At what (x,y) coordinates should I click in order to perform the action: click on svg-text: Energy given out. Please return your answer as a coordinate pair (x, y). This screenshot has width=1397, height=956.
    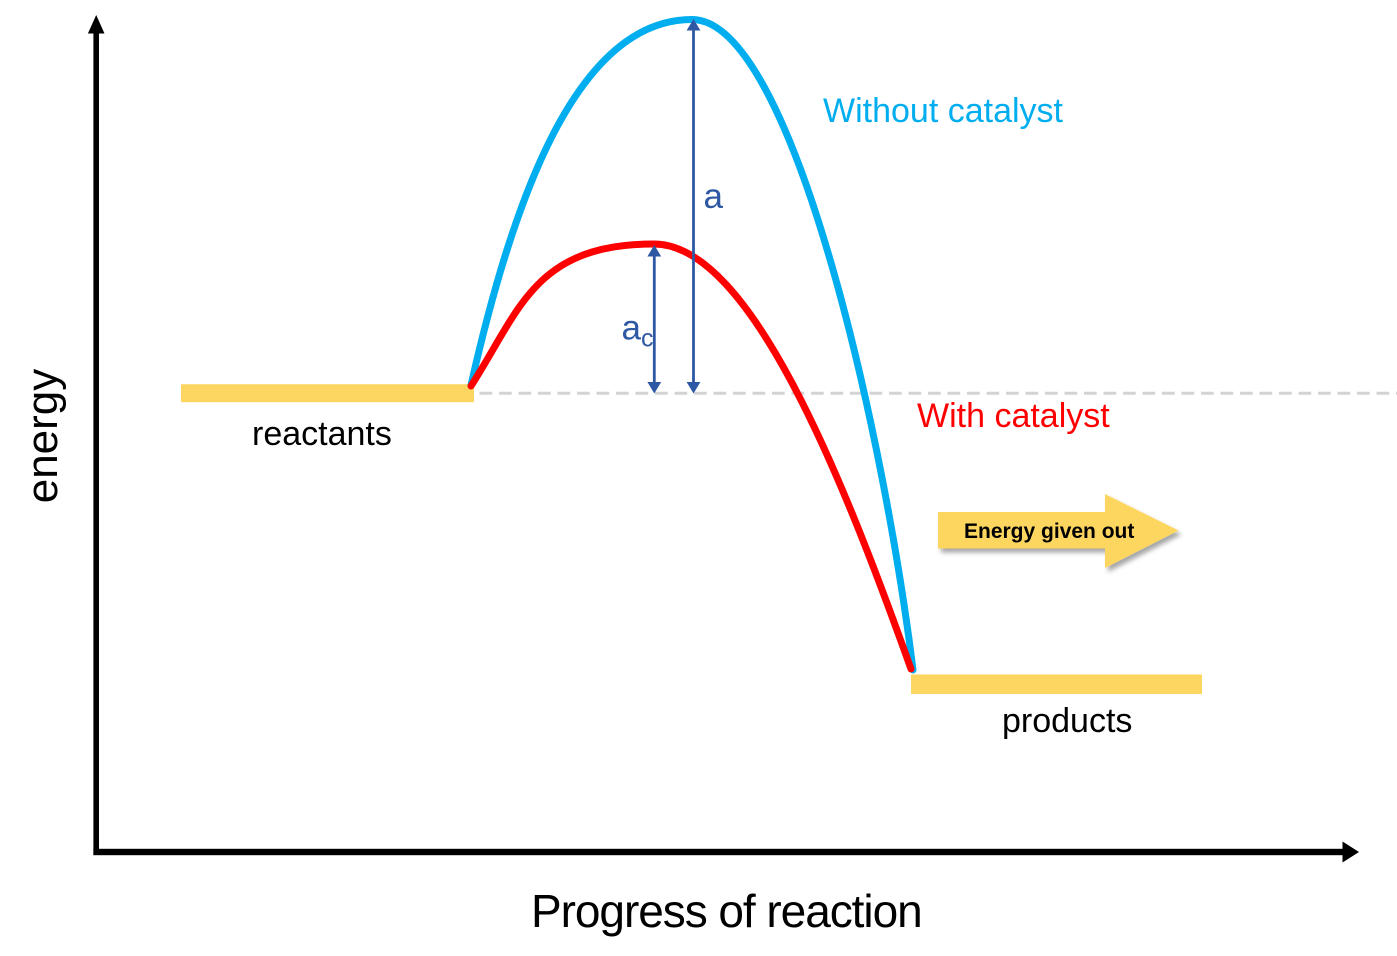
    Looking at the image, I should click on (1049, 531).